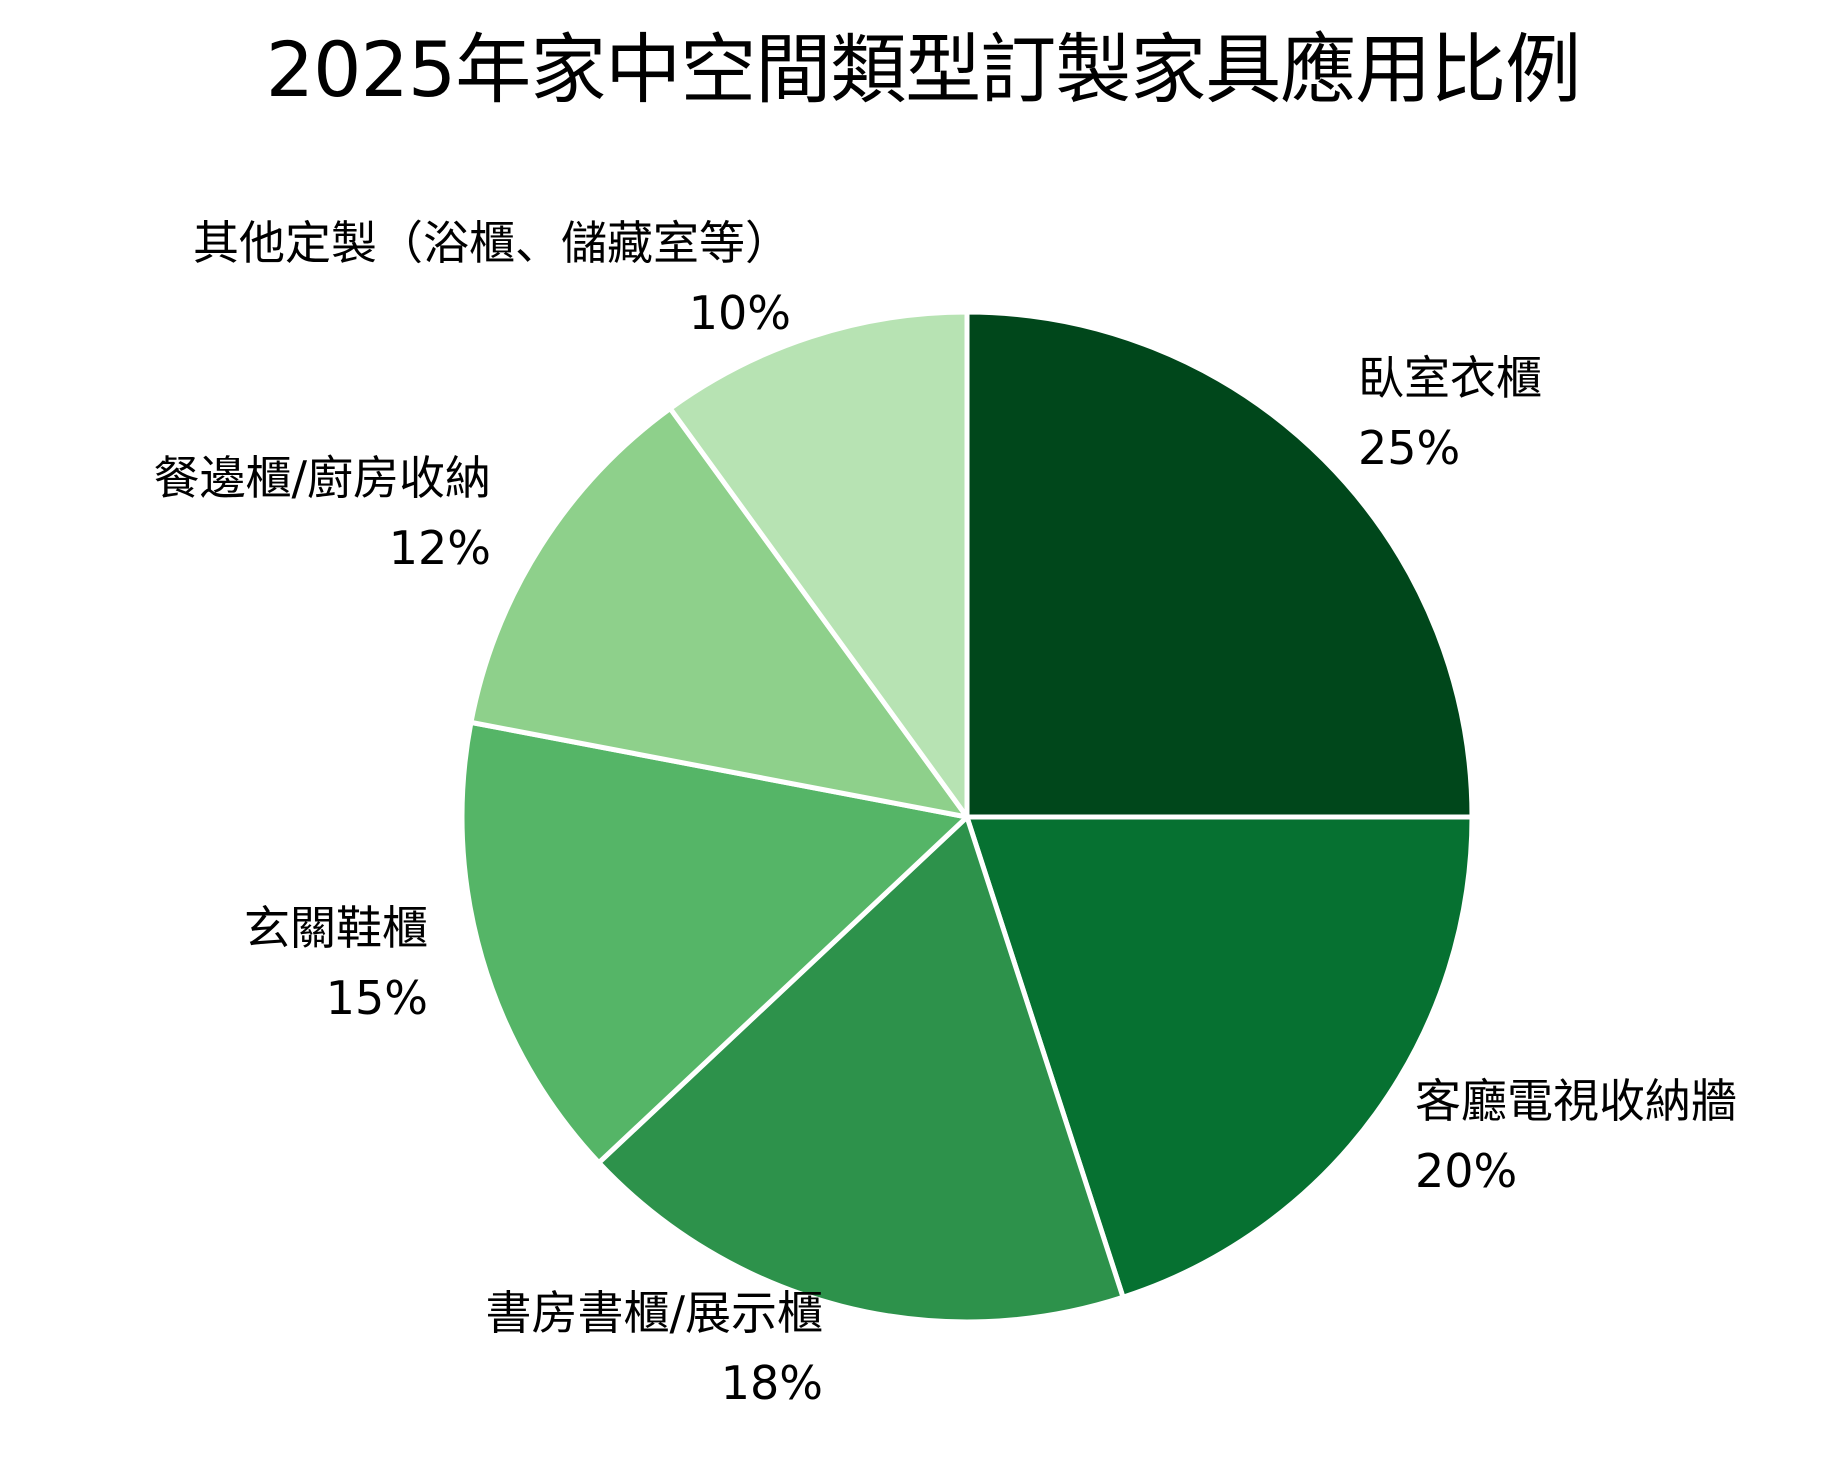 Image resolution: width=1846 pixels, height=1468 pixels. I want to click on slice-label-percent: 25%, so click(1409, 448).